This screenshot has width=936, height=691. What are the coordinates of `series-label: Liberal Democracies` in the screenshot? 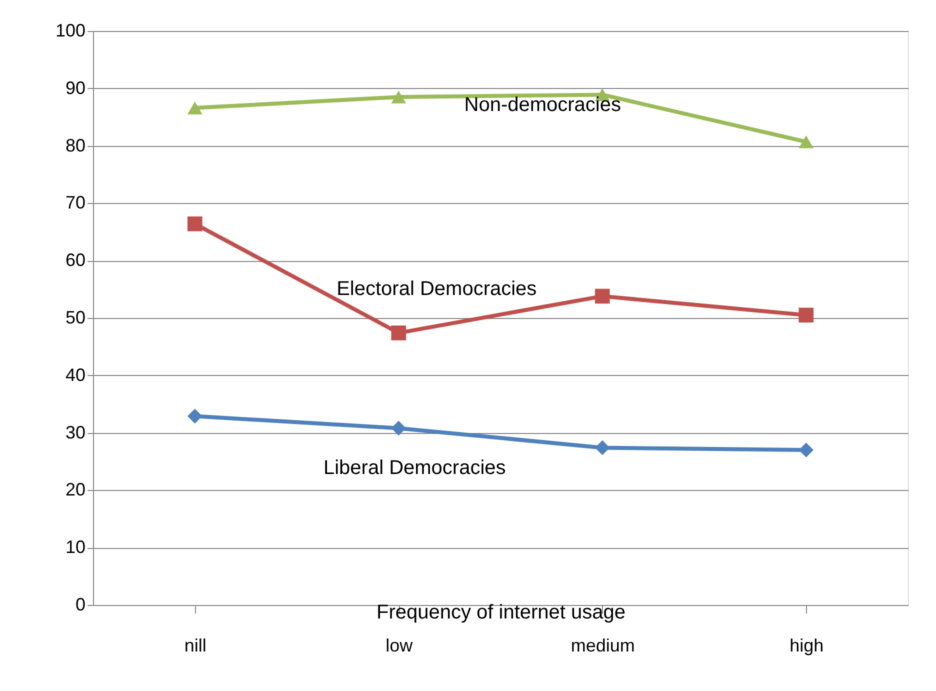 It's located at (414, 468).